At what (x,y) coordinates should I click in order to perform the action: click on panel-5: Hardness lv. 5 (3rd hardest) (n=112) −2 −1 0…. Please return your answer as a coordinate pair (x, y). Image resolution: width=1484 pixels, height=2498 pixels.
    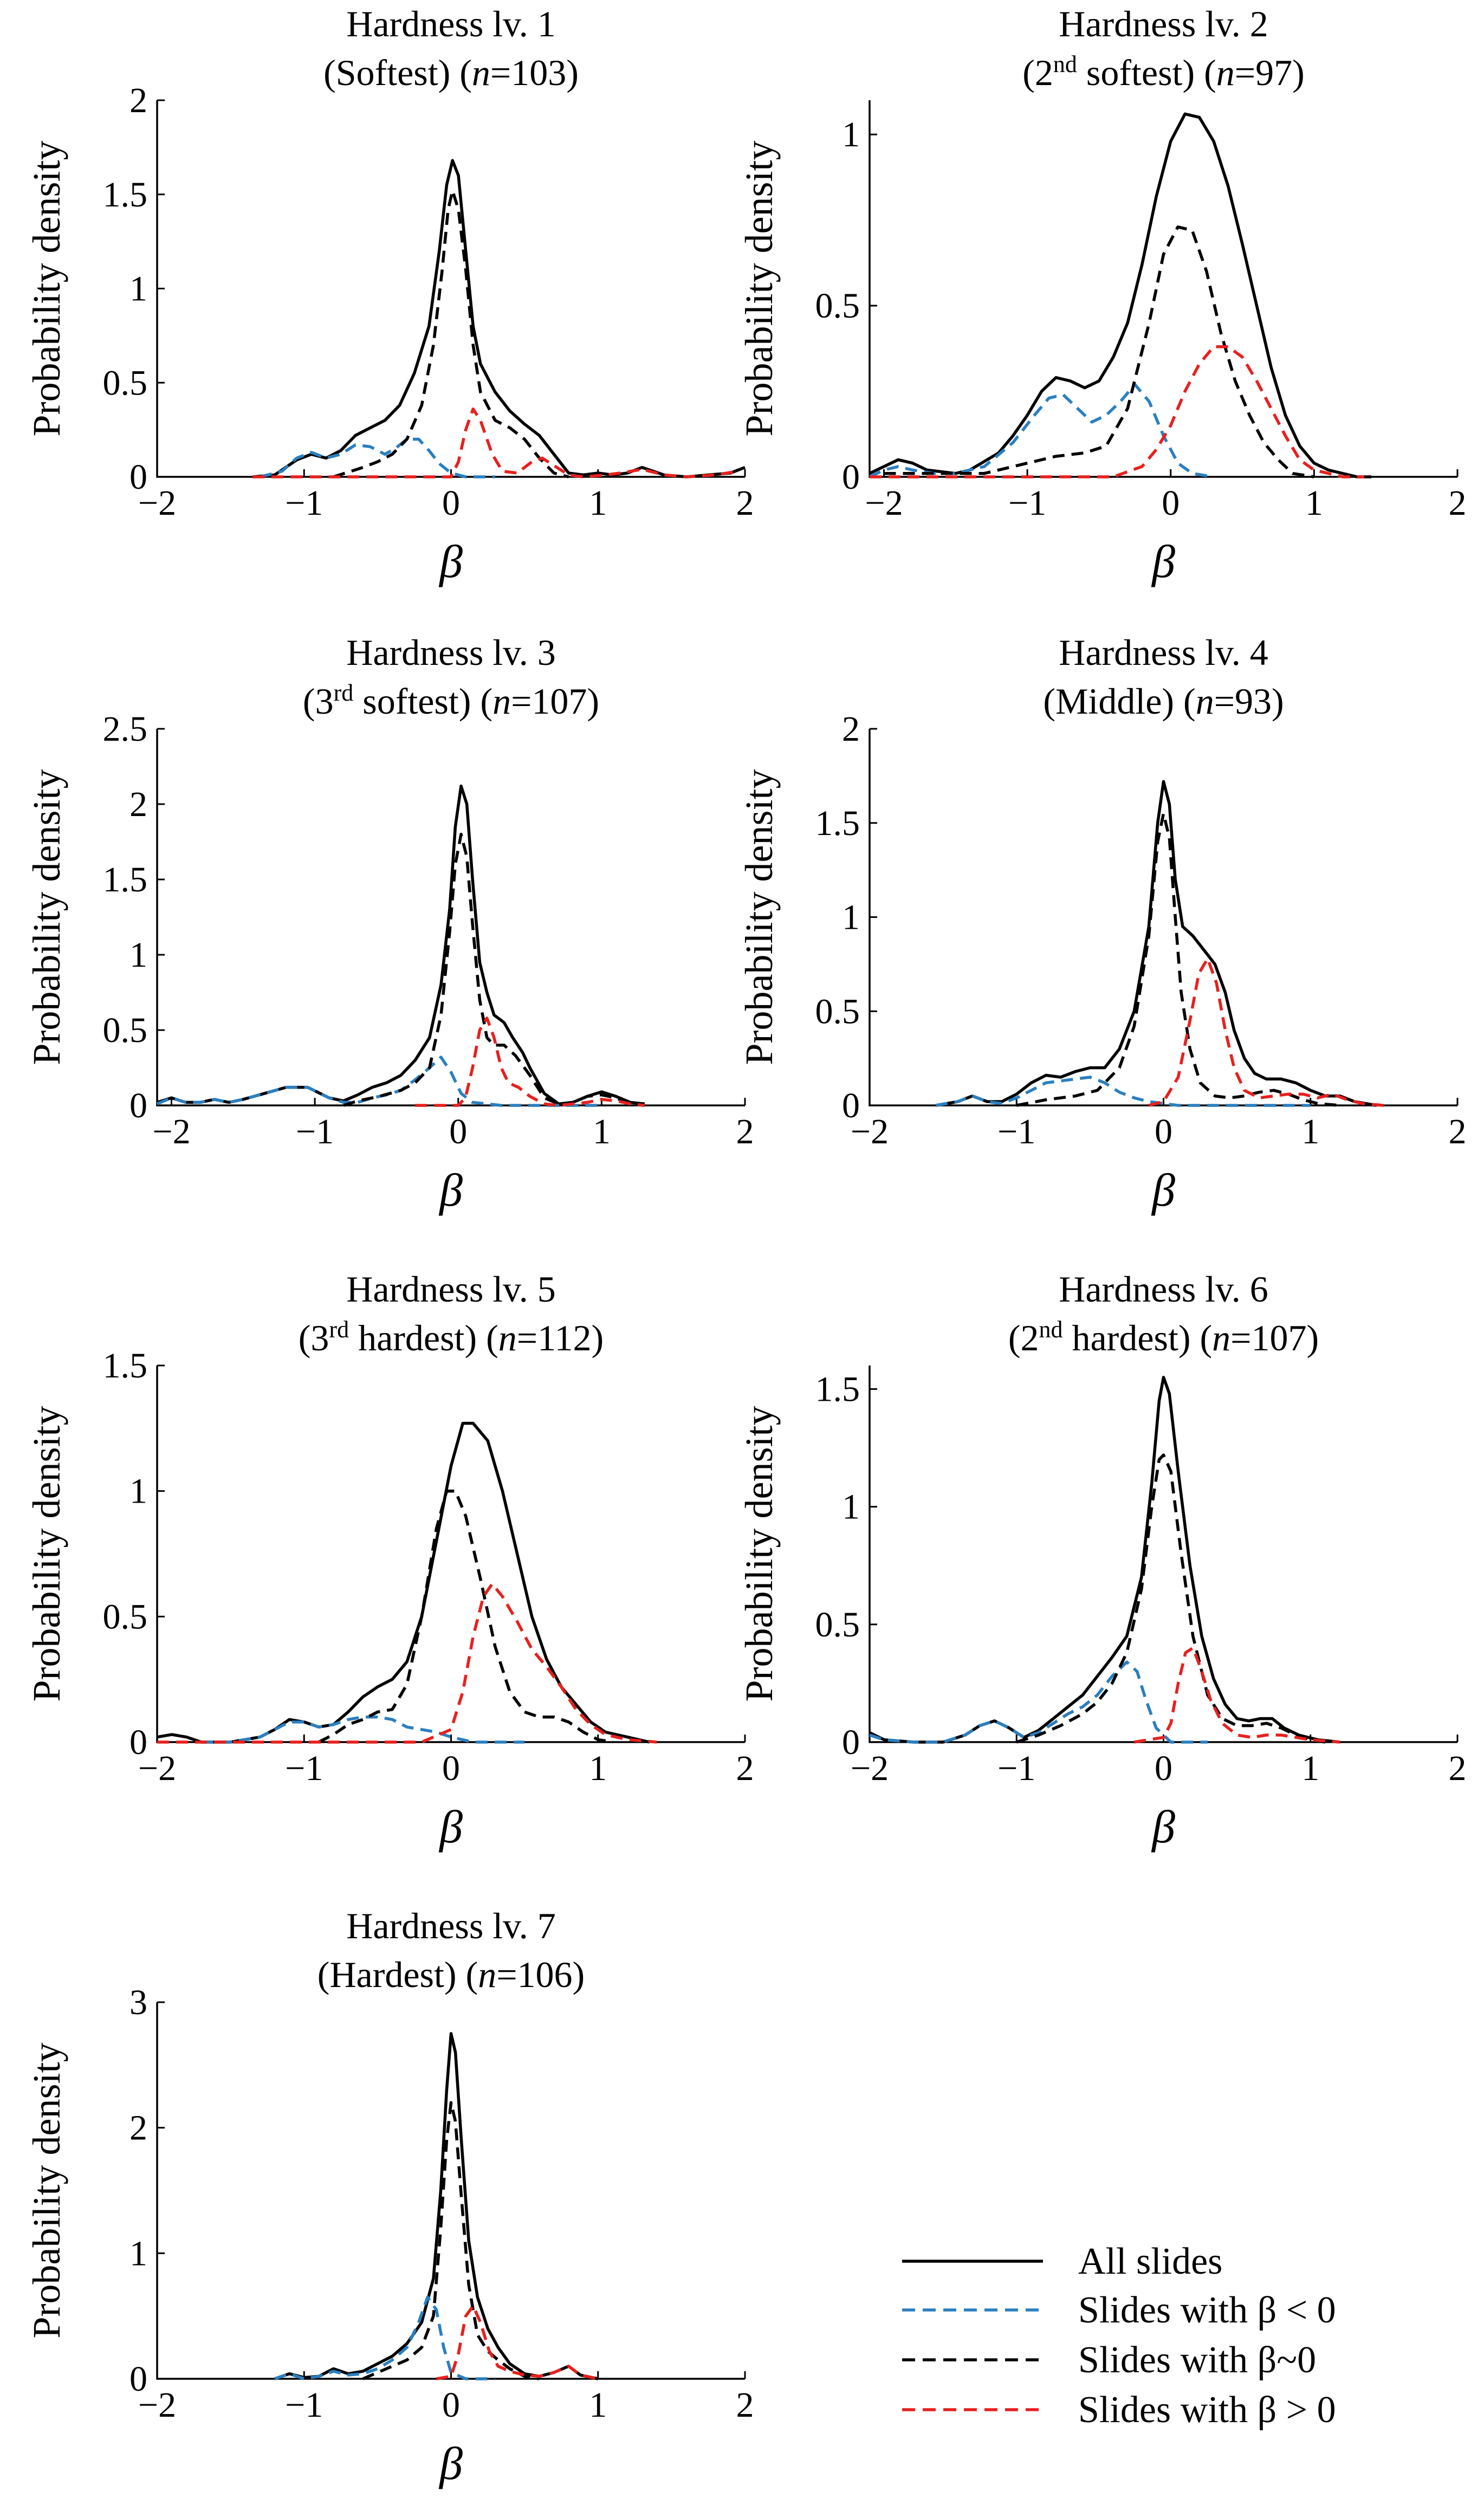
    Looking at the image, I should click on (389, 1561).